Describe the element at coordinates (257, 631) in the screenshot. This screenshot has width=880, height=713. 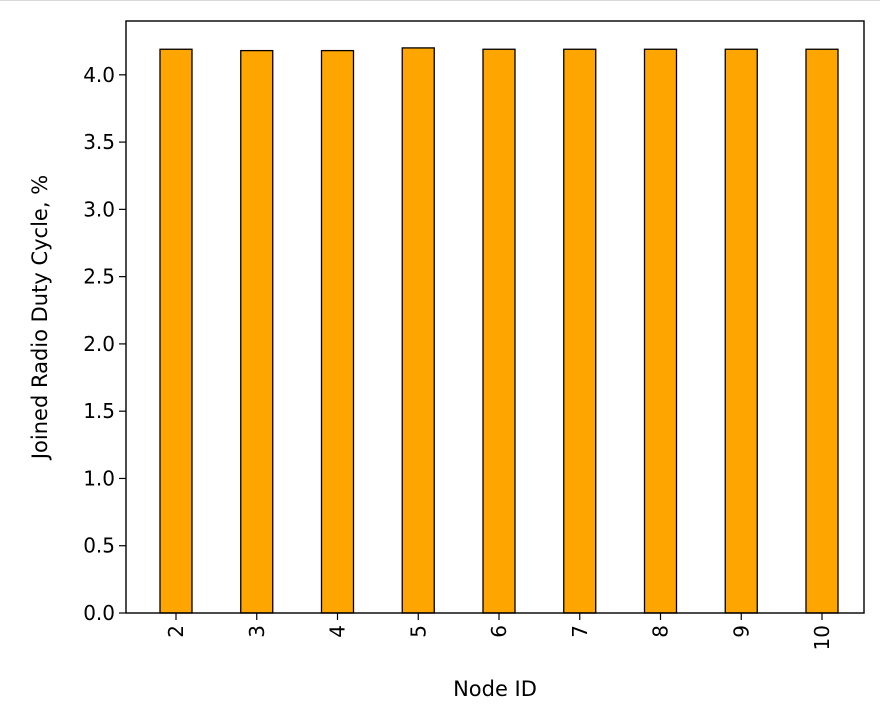
I see `x-tick-label: 3` at that location.